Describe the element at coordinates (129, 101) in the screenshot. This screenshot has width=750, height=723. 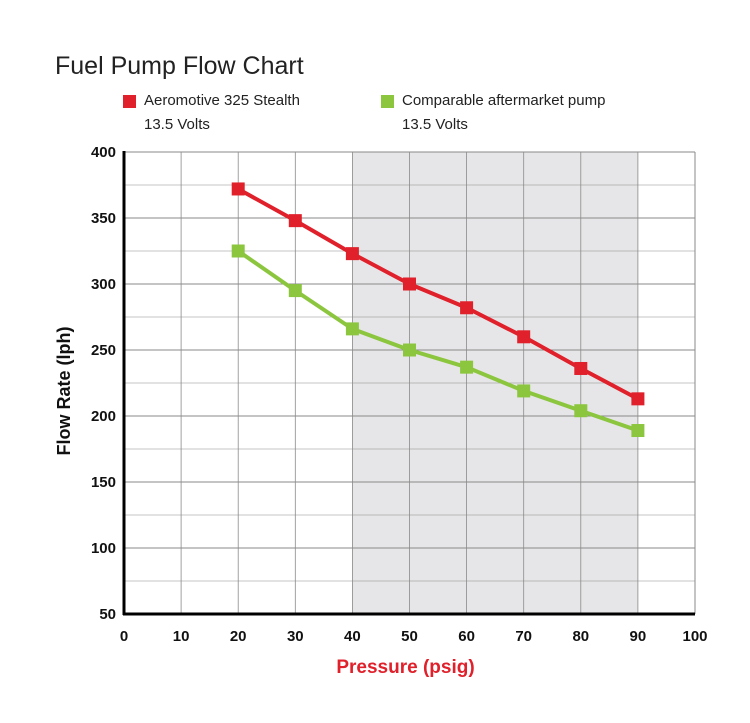
I see `legend-swatch-aeromotive` at that location.